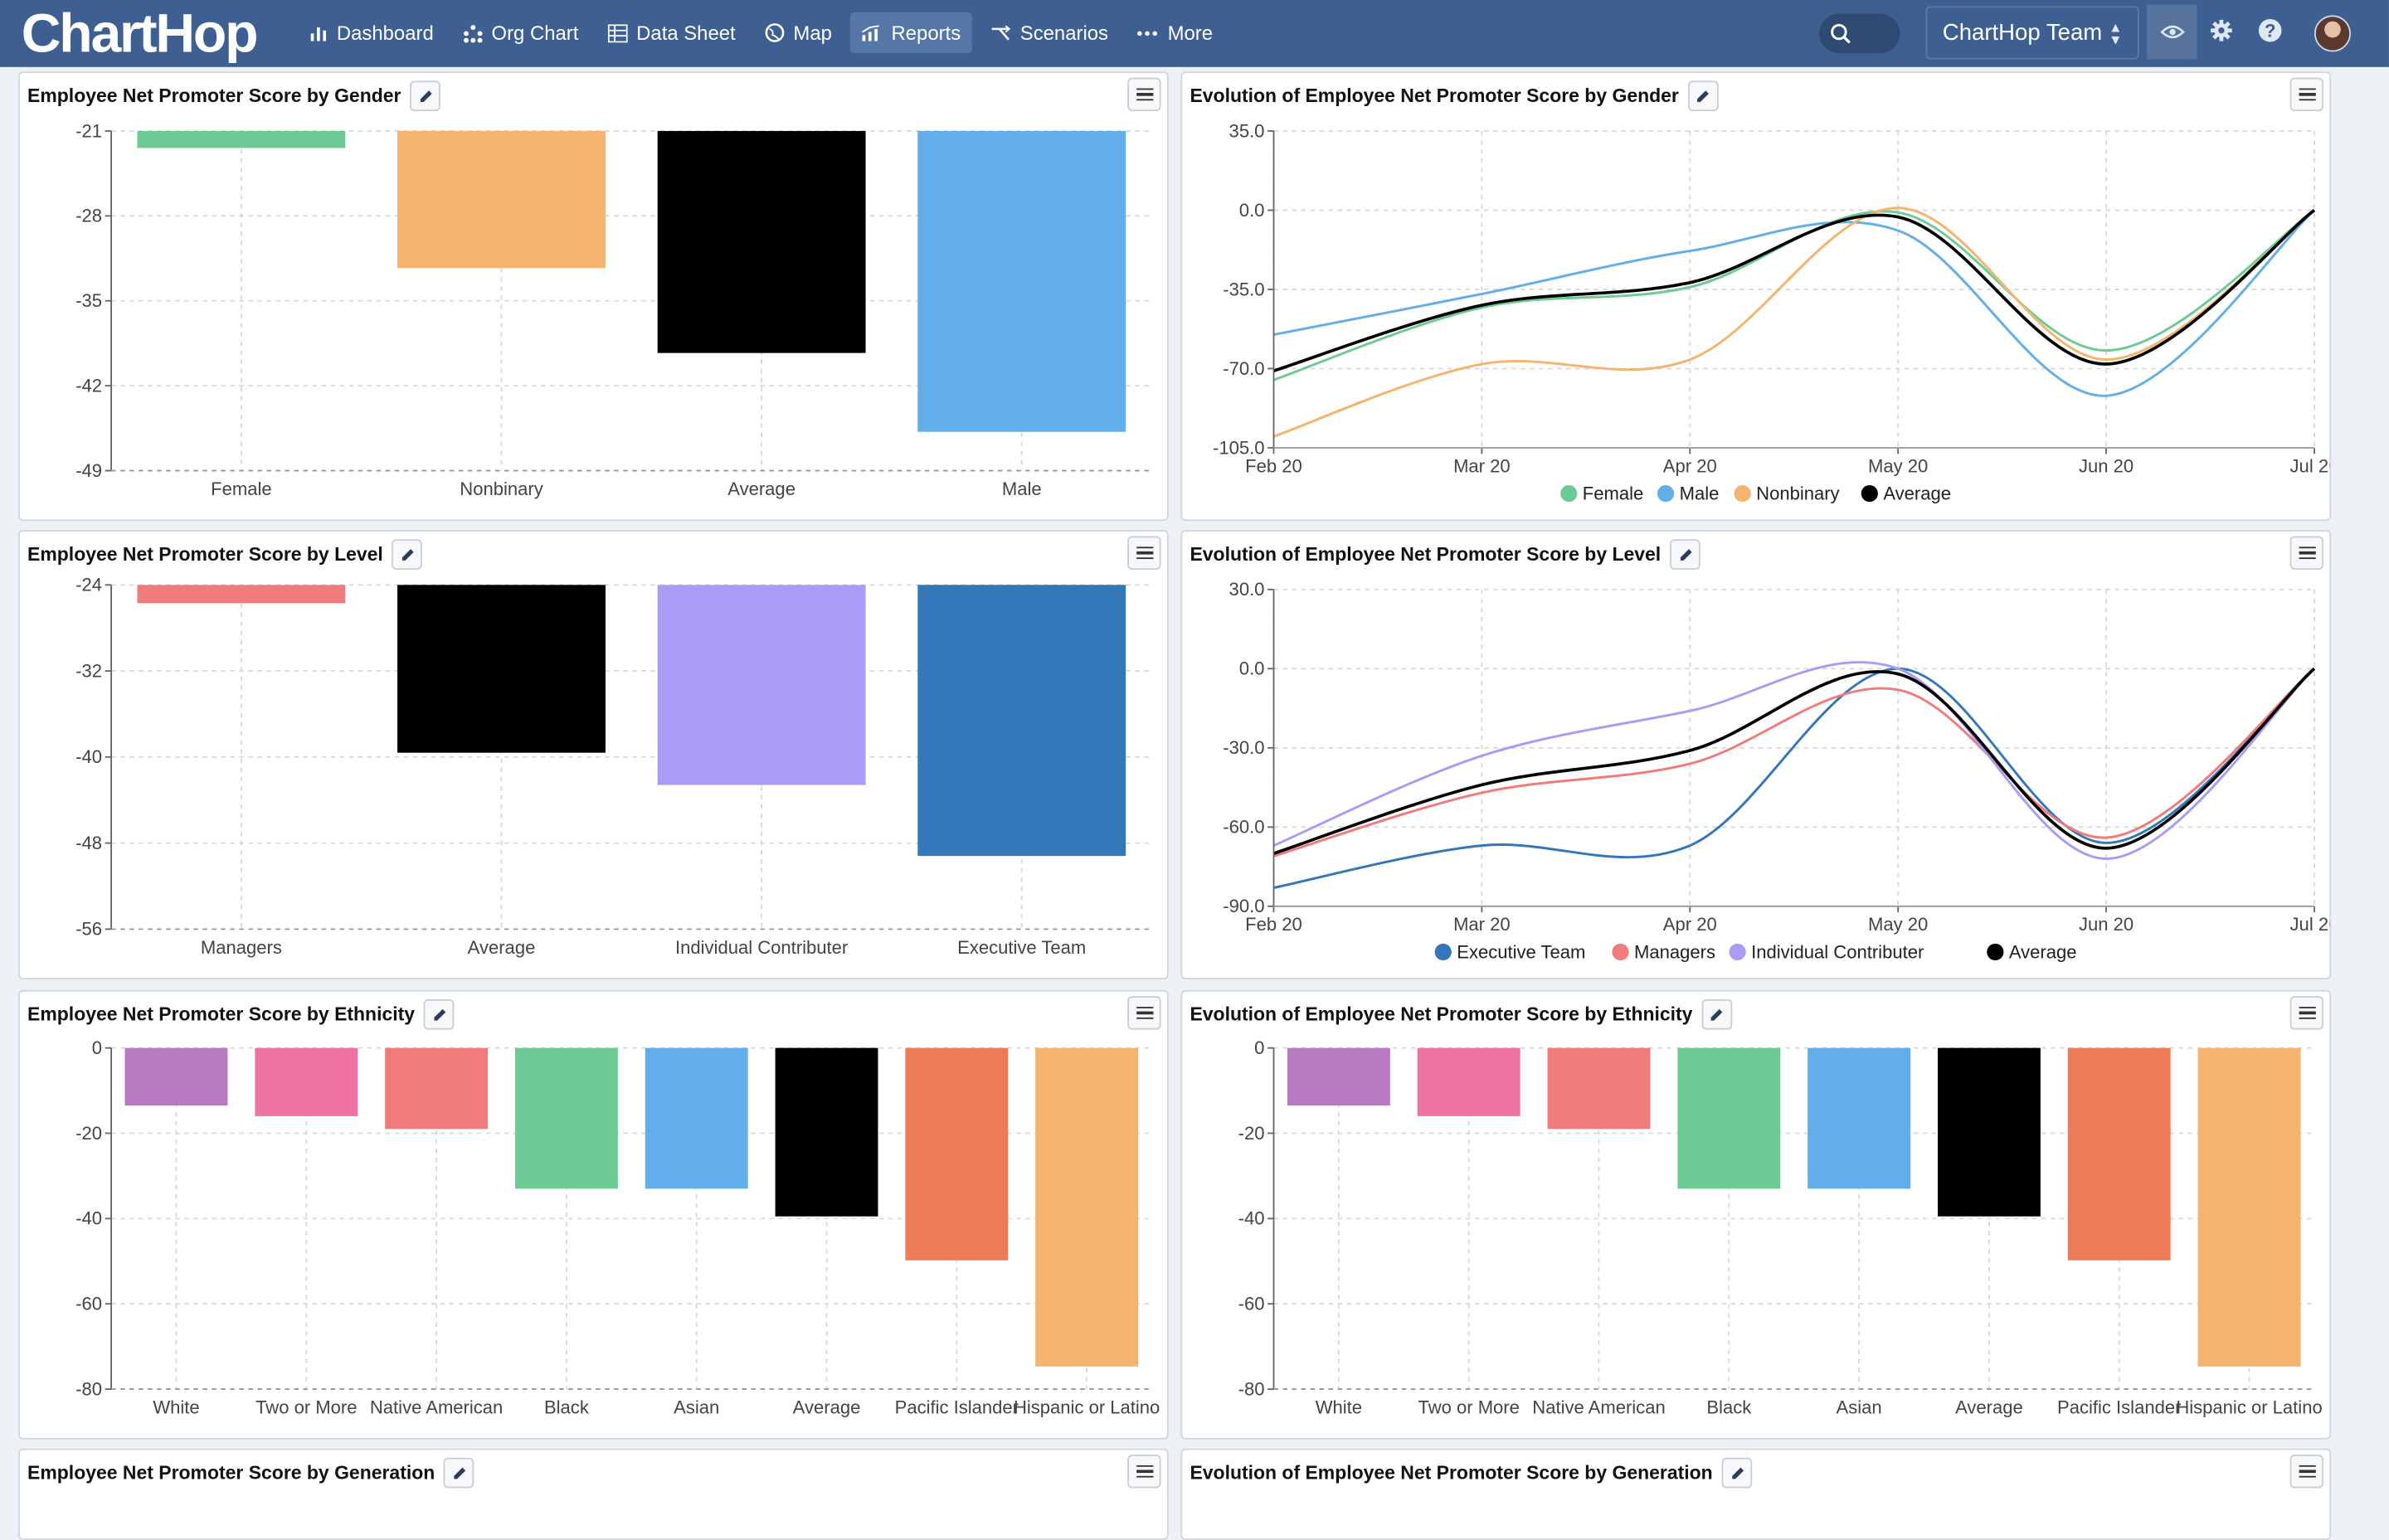 This screenshot has width=2389, height=1540. I want to click on nav-data-sheet: Data Sheet, so click(671, 33).